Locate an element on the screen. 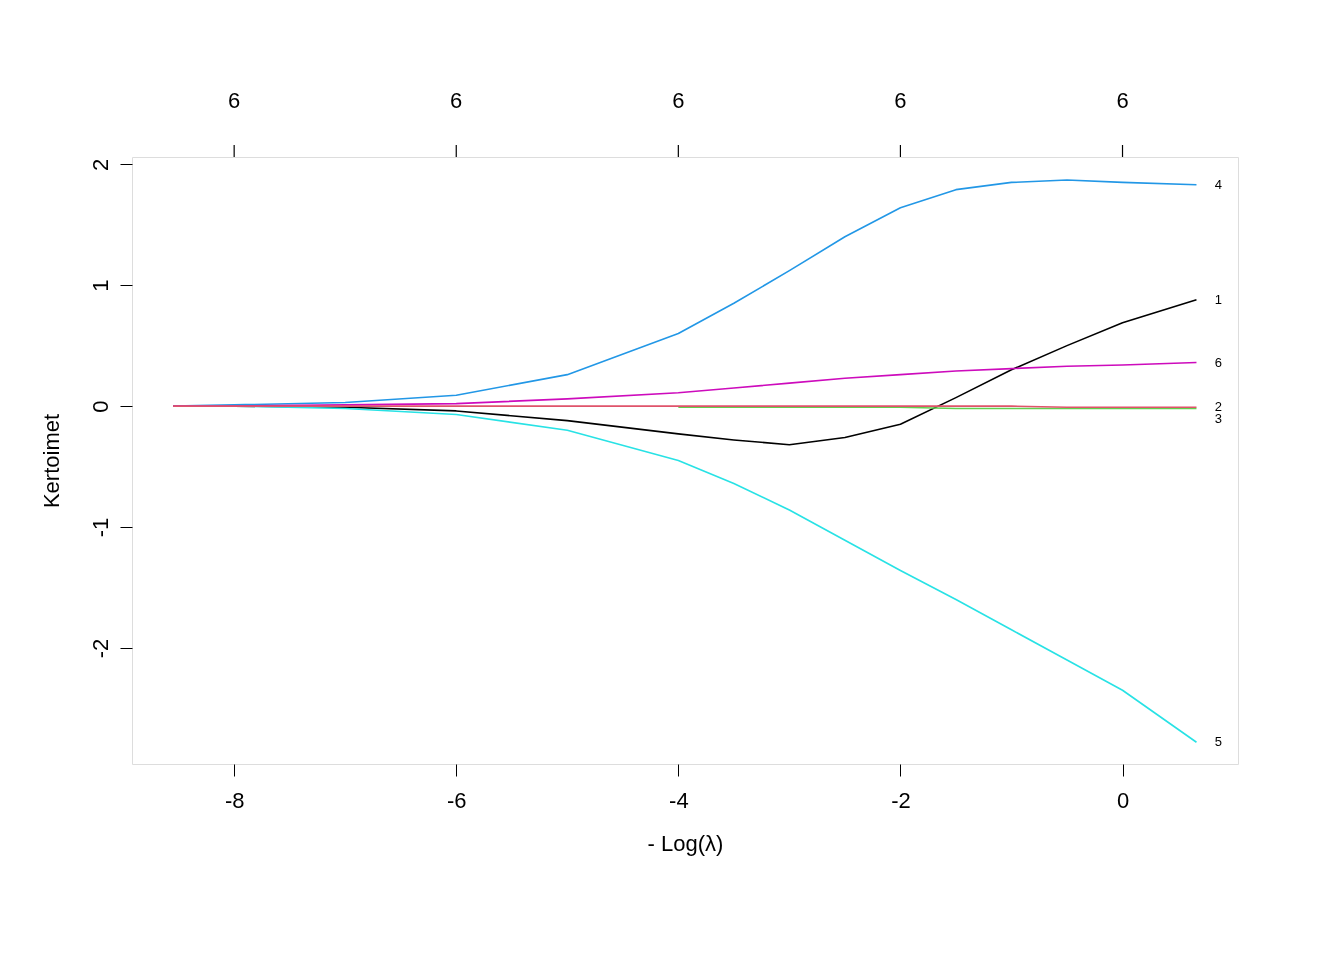 Image resolution: width=1344 pixels, height=960 pixels. y-axis-title: Kertoimet is located at coordinates (51, 461).